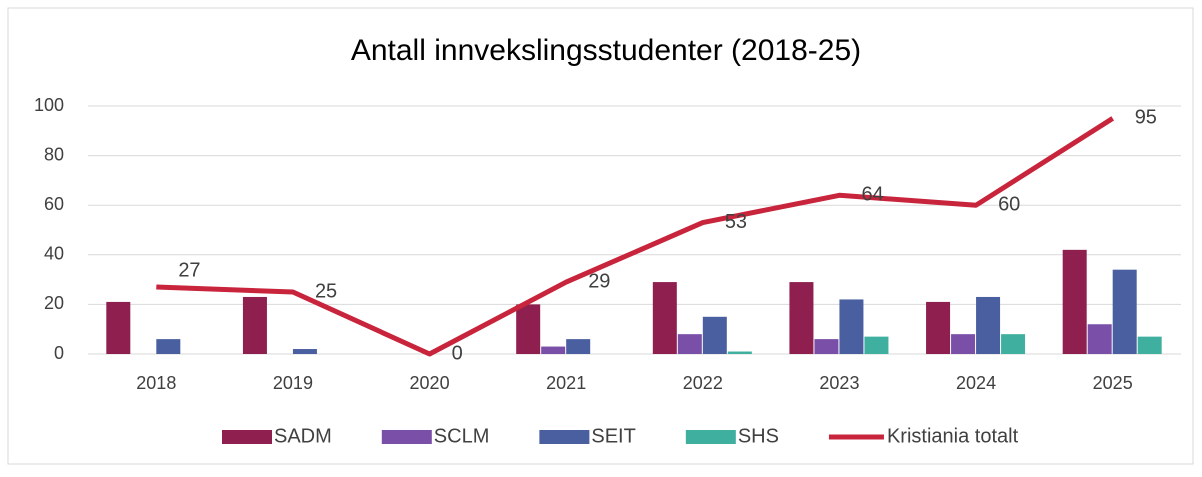 This screenshot has width=1202, height=477. I want to click on x-tick-label: 2020, so click(430, 383).